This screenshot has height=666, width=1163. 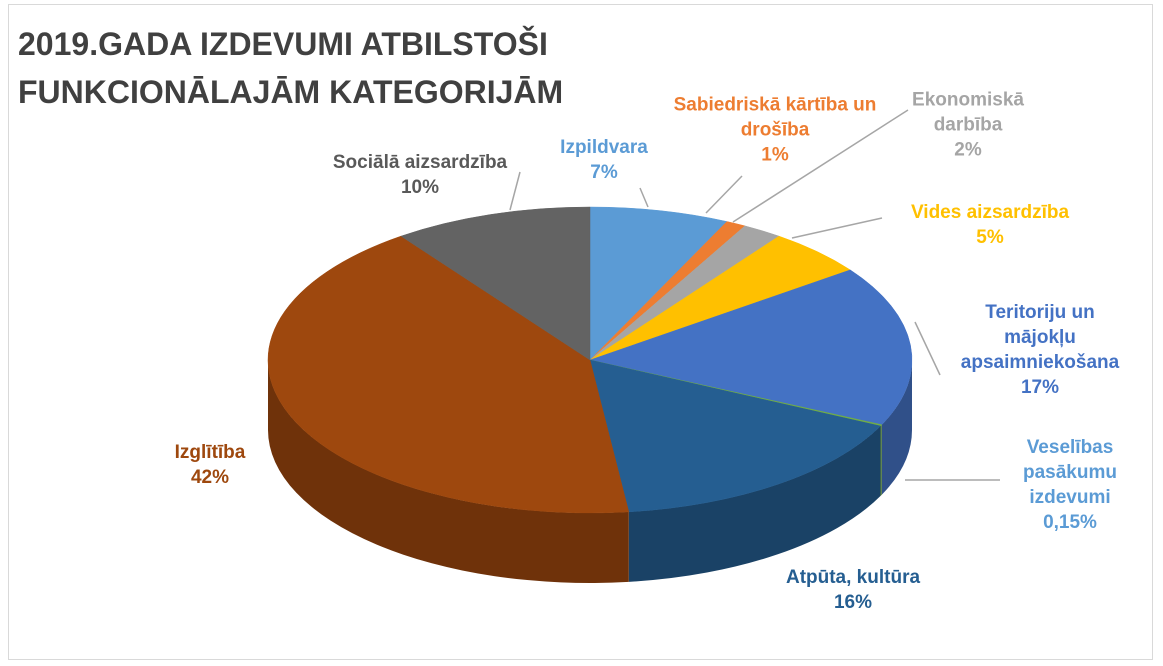 What do you see at coordinates (420, 187) in the screenshot?
I see `value-label: 10%` at bounding box center [420, 187].